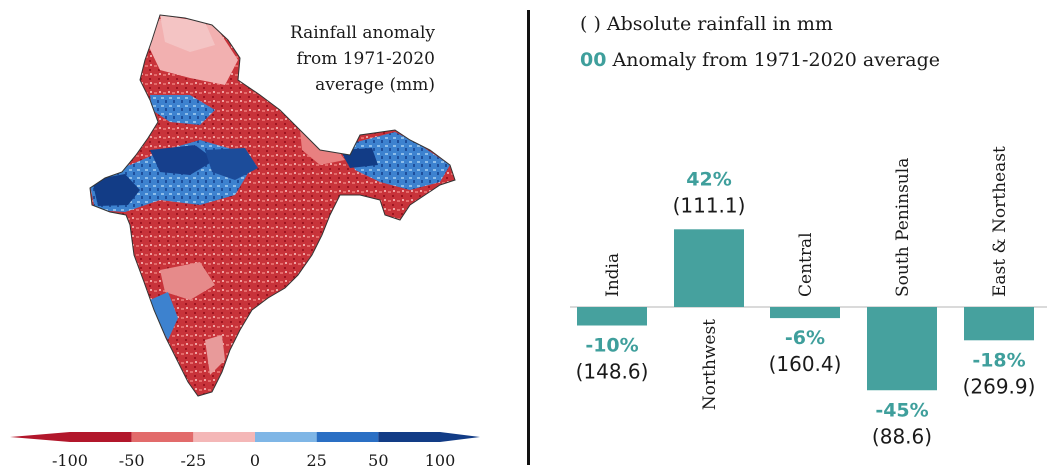  I want to click on colorbar-tick-label: 100, so click(440, 460).